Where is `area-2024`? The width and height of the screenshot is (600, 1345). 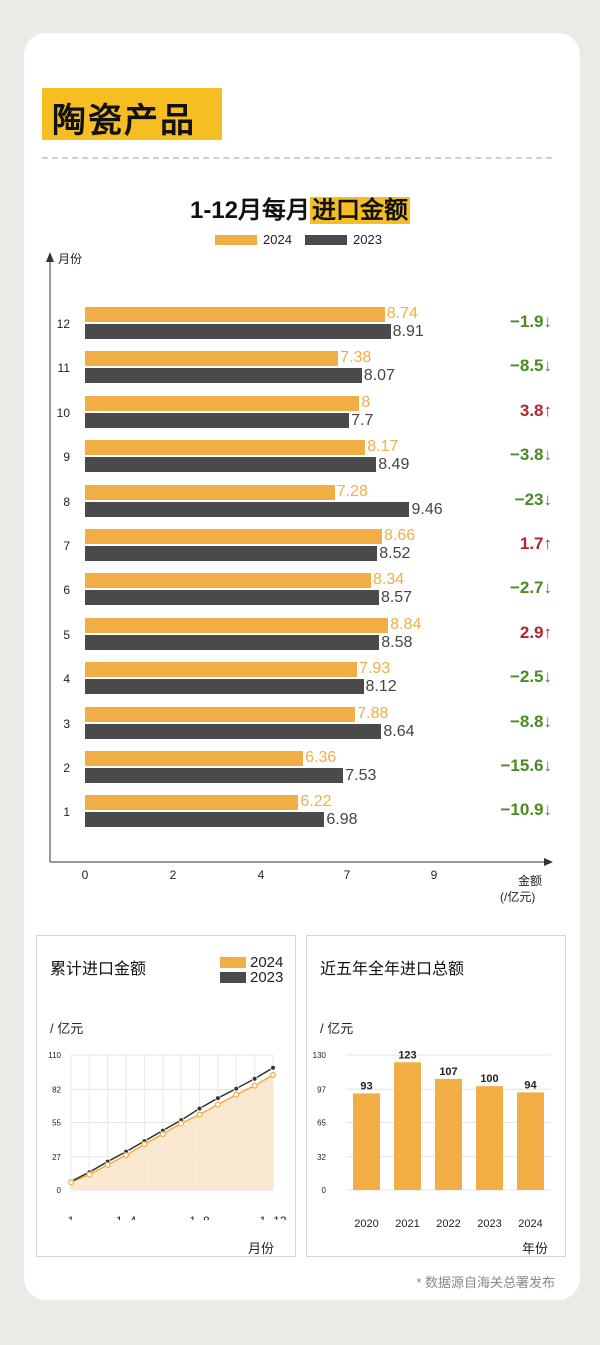
area-2024 is located at coordinates (172, 1132).